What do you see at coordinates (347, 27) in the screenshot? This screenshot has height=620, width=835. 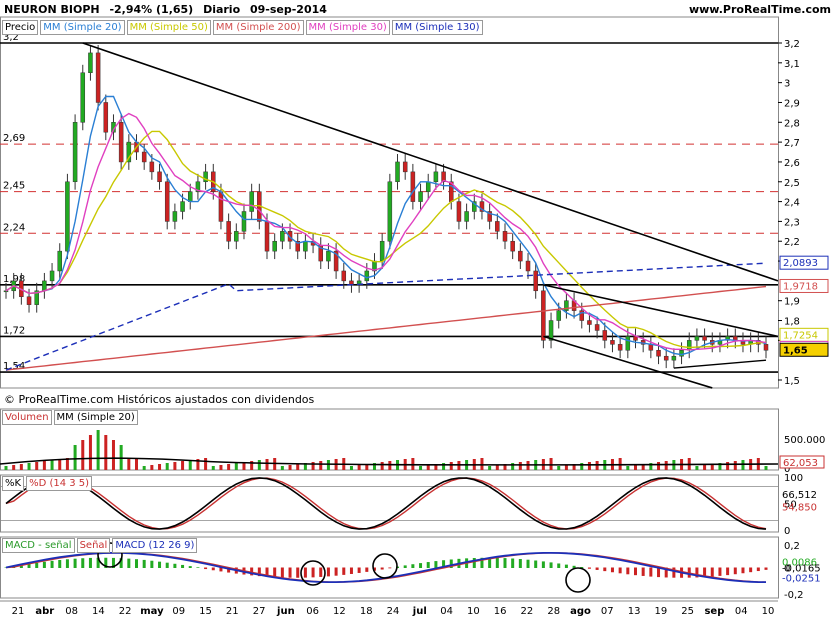 I see `legend_main-legend-item: MM (Simple 30)` at bounding box center [347, 27].